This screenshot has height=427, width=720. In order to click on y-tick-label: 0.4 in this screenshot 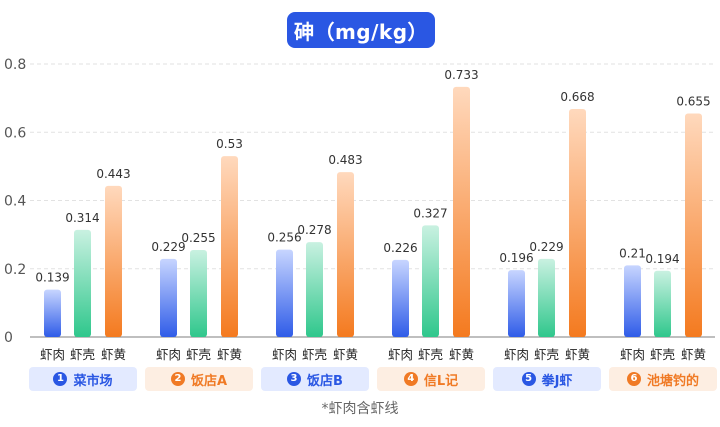, I will do `click(15, 202)`.